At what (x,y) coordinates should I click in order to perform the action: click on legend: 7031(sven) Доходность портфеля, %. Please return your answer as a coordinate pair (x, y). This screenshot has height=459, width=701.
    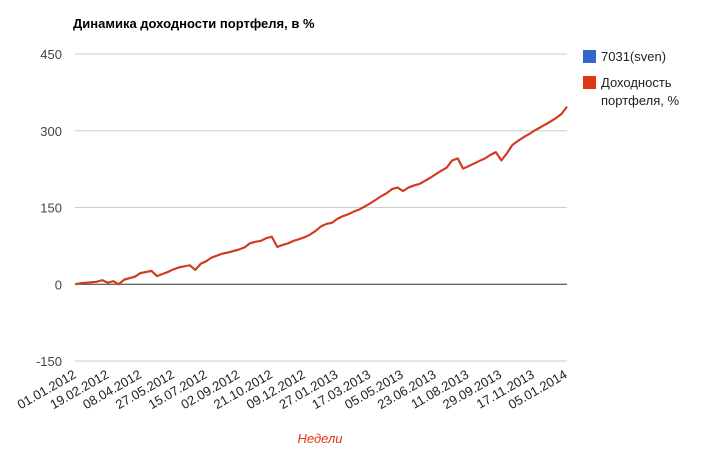
    Looking at the image, I should click on (631, 78).